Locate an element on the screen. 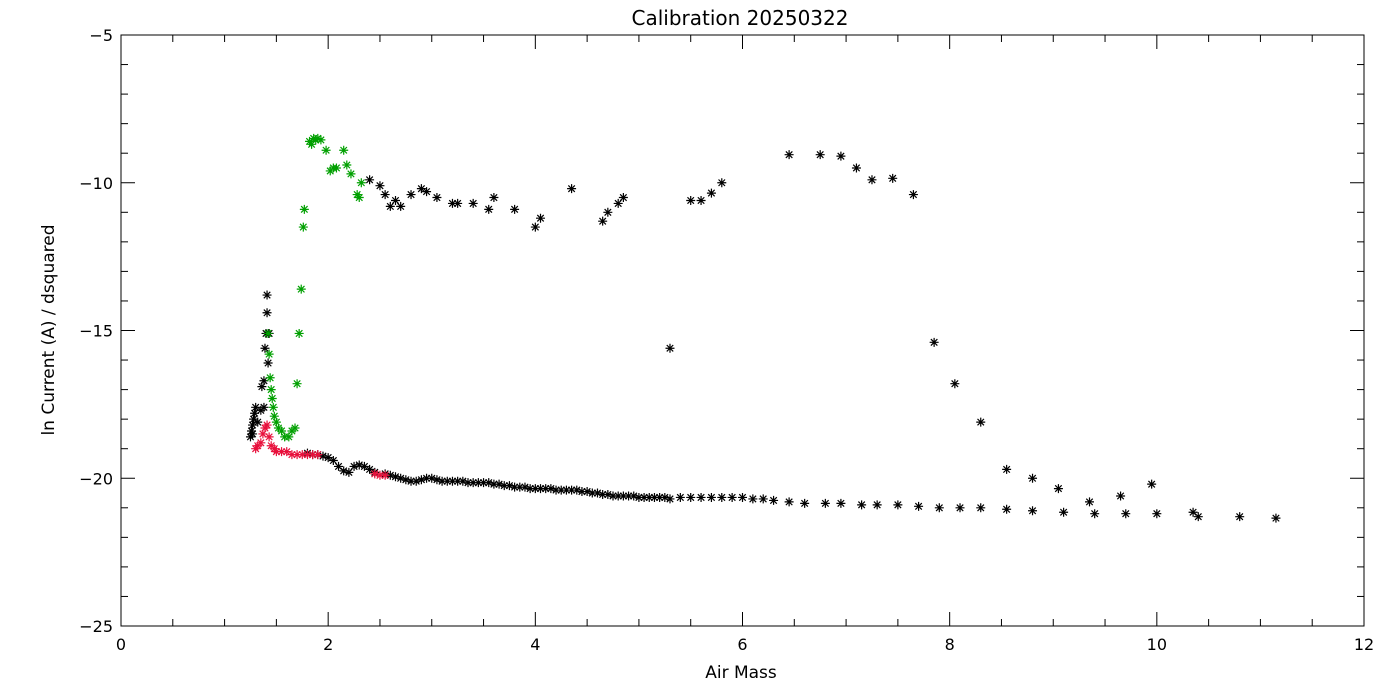 Image resolution: width=1400 pixels, height=700 pixels. x-tick-label: 0 is located at coordinates (121, 644).